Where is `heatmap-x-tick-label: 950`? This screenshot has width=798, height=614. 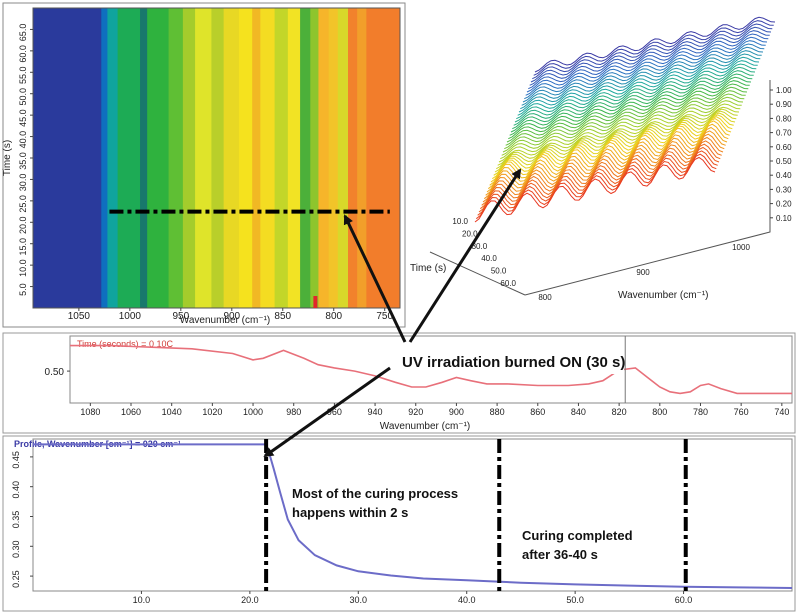 heatmap-x-tick-label: 950 is located at coordinates (180, 316).